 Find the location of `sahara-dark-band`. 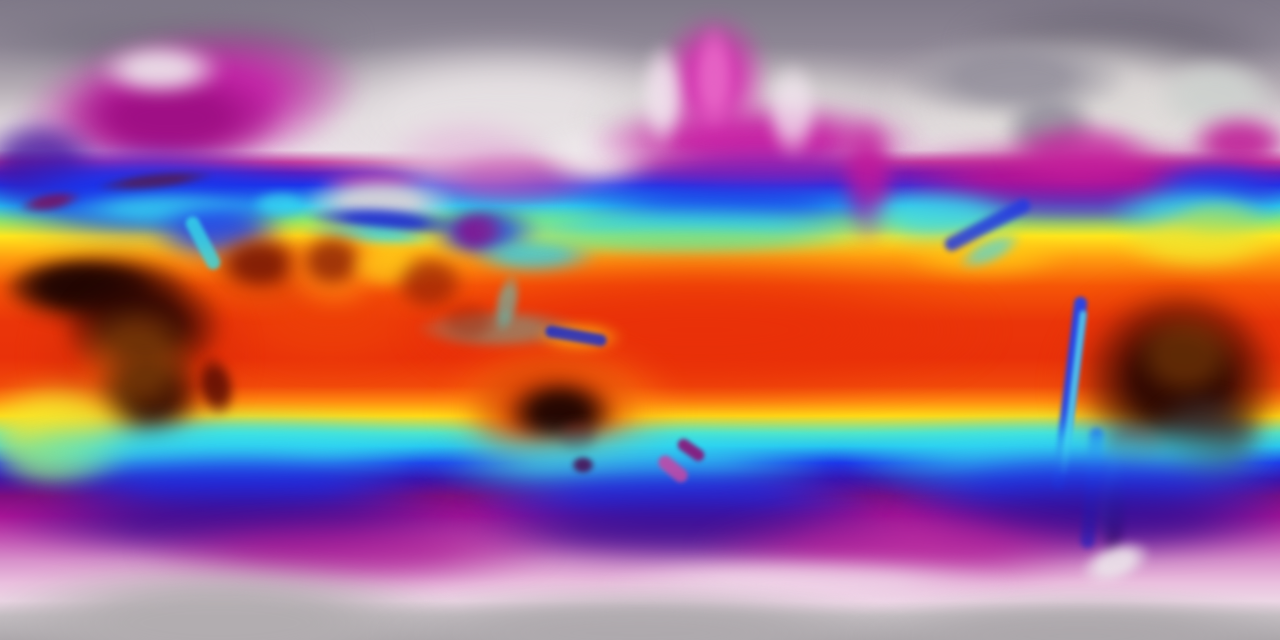

sahara-dark-band is located at coordinates (95, 289).